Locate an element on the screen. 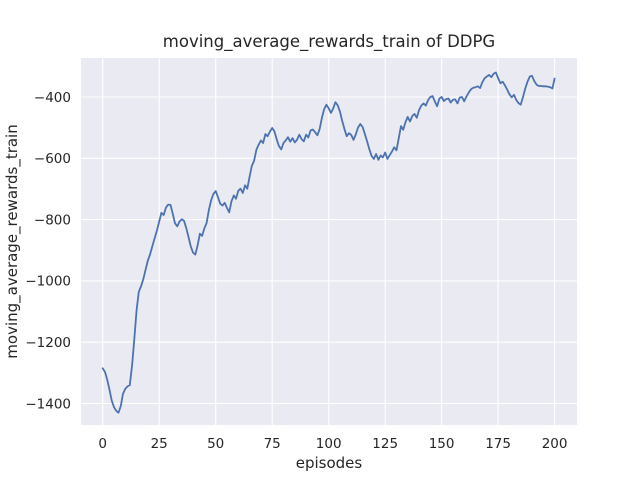 This screenshot has height=484, width=640. x-tick-label: 50 is located at coordinates (215, 444).